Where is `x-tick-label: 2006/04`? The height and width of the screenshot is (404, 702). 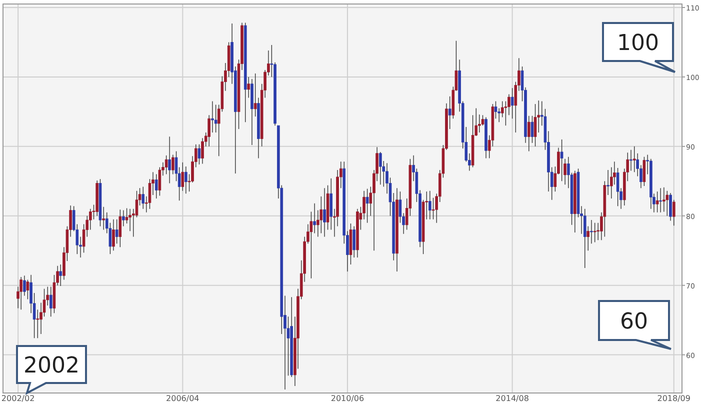 x-tick-label: 2006/04 is located at coordinates (183, 398).